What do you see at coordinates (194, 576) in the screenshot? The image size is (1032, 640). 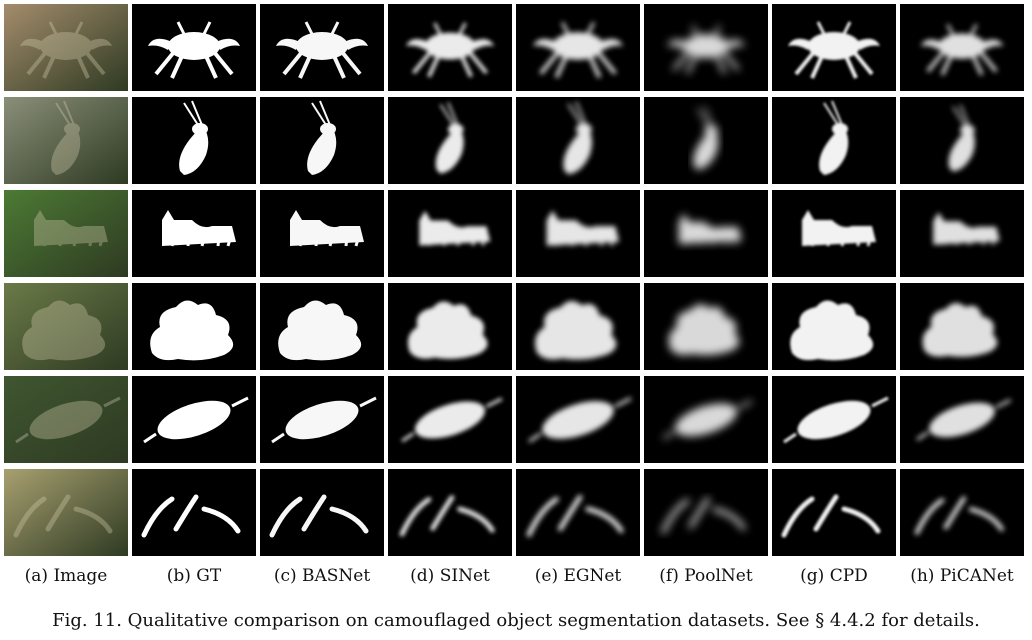 I see `column-label-gt: (b) GT` at bounding box center [194, 576].